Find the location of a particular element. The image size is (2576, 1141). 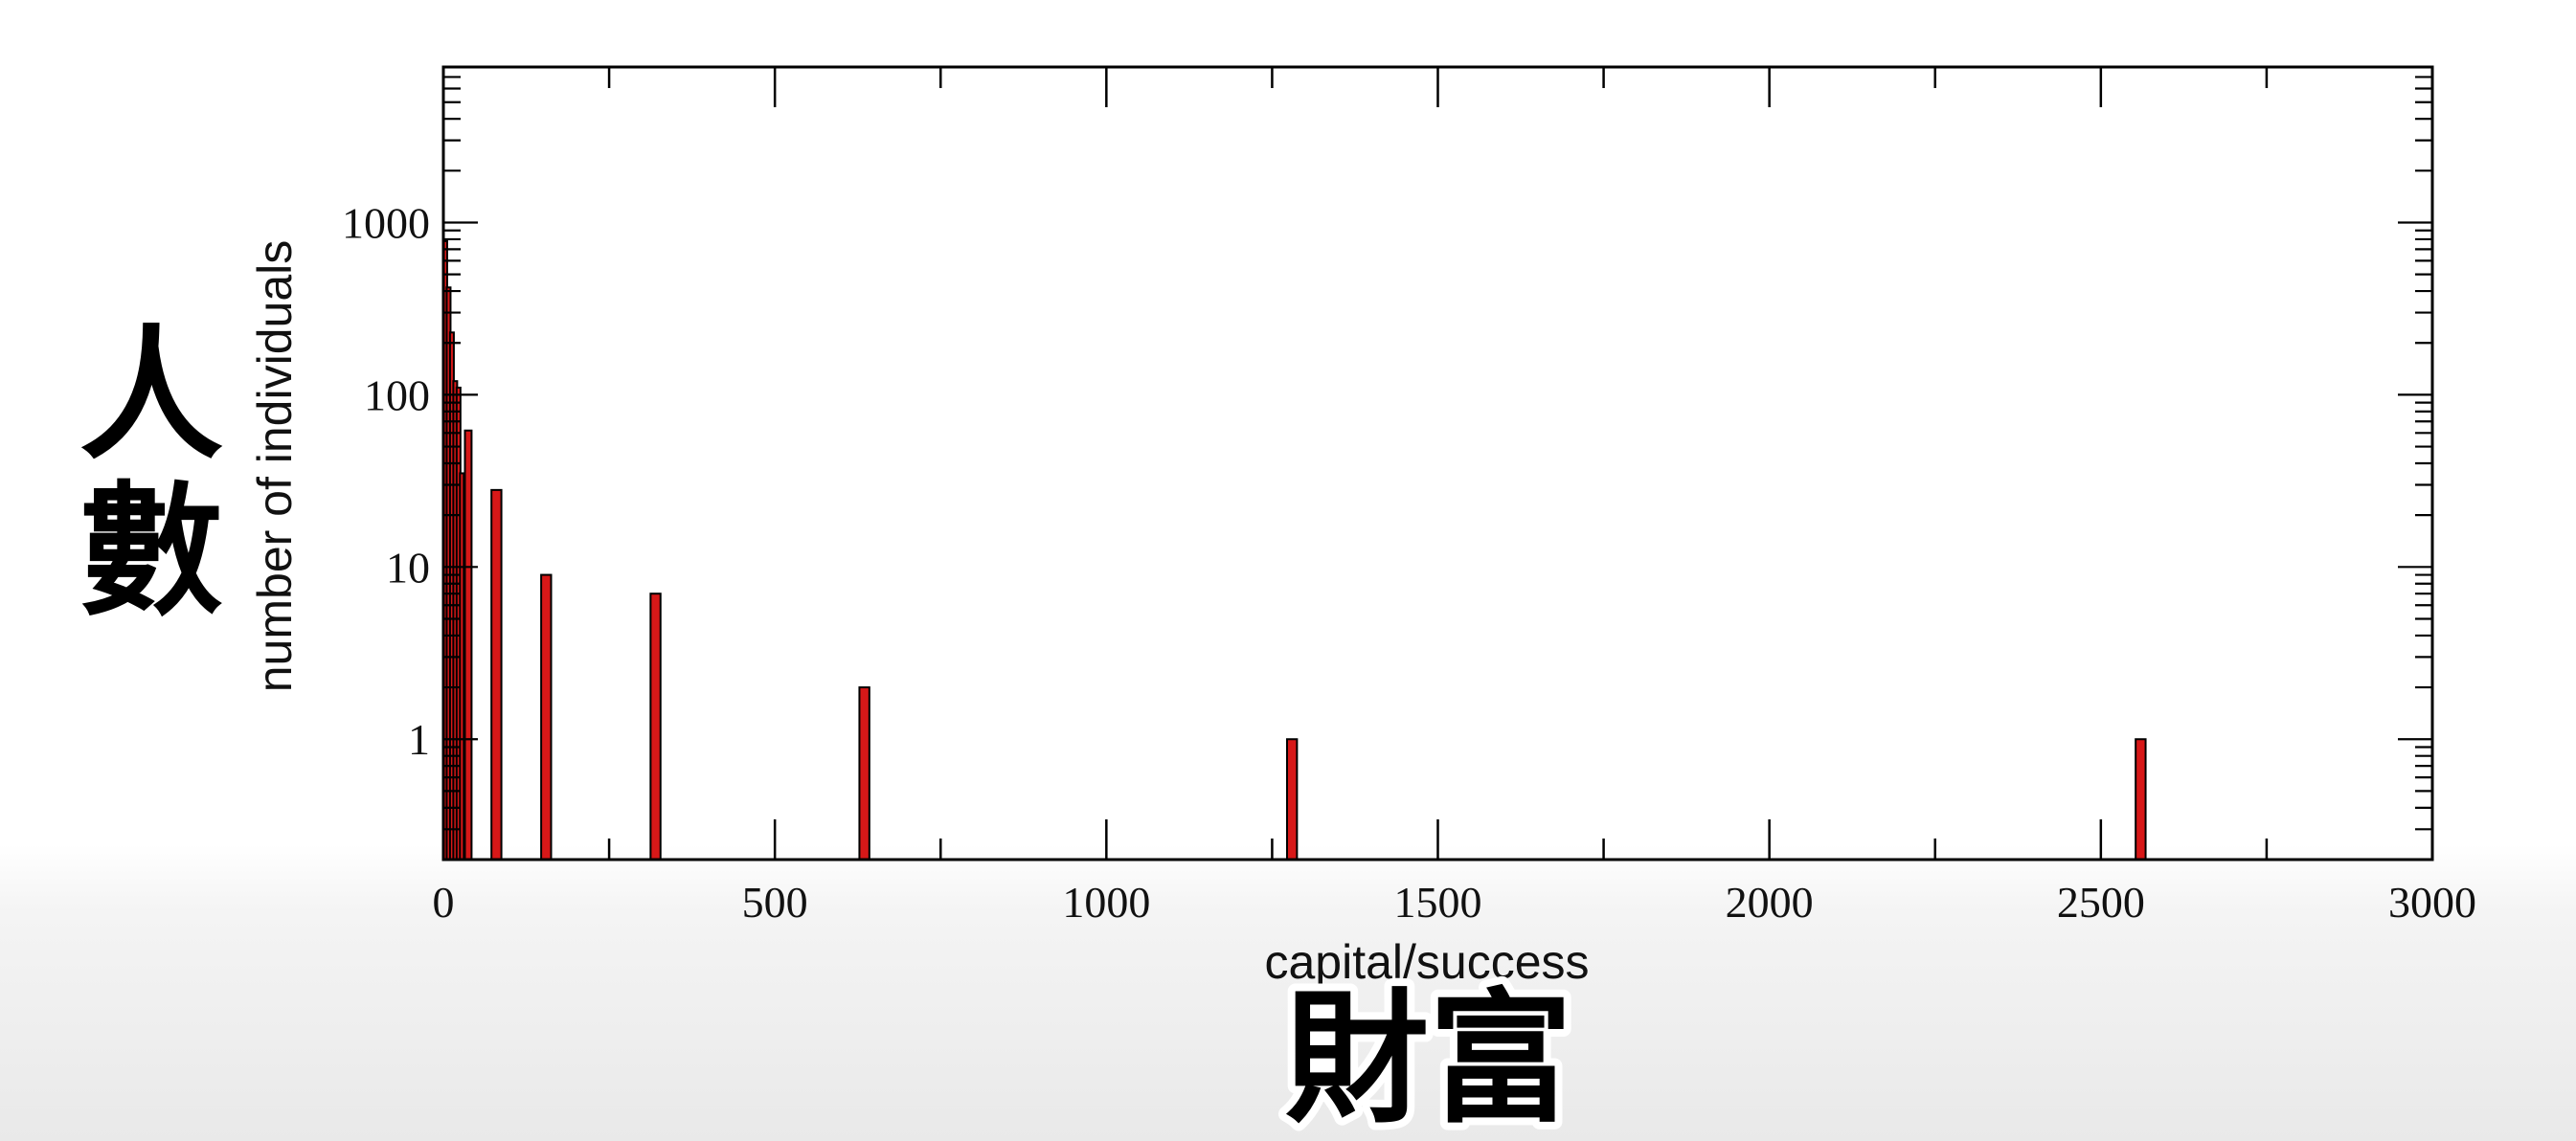

x-tick-label: 1000 is located at coordinates (1106, 903).